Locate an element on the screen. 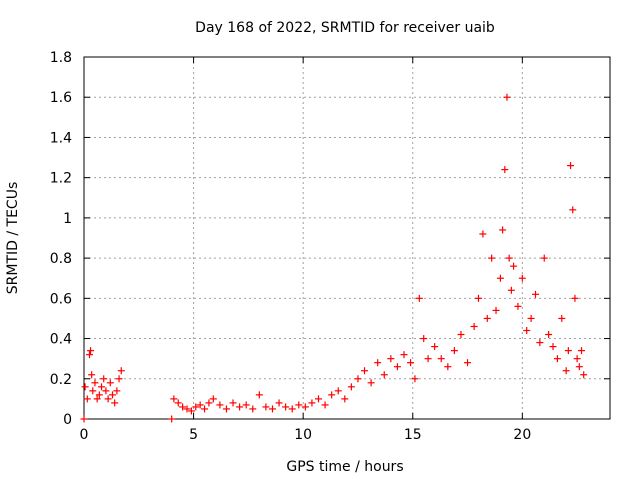 The height and width of the screenshot is (480, 640). y-tick-label: 0.8 is located at coordinates (61, 259).